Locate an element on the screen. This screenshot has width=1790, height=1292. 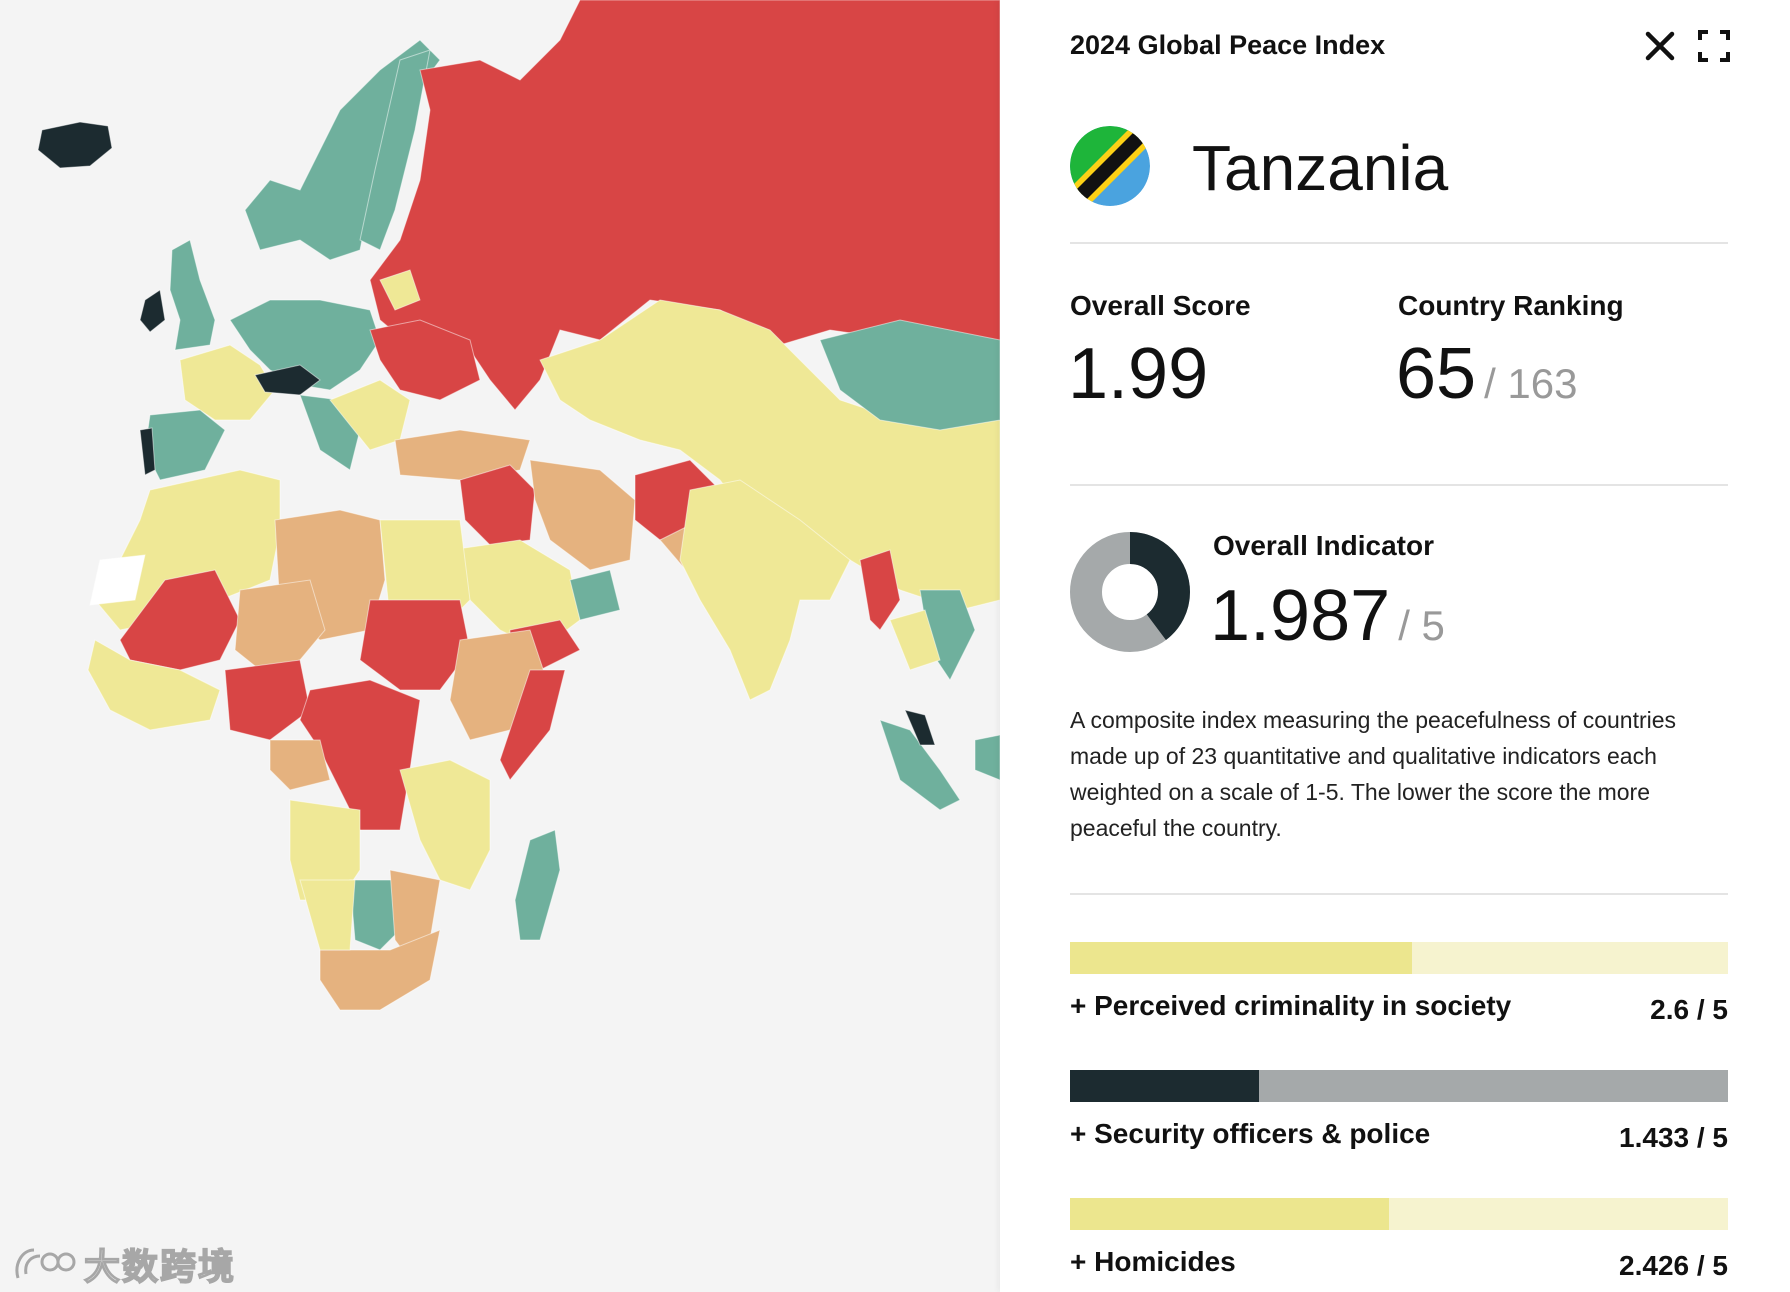
metric-homicides: + Homicides 2.426 / 5 is located at coordinates (1399, 1243).